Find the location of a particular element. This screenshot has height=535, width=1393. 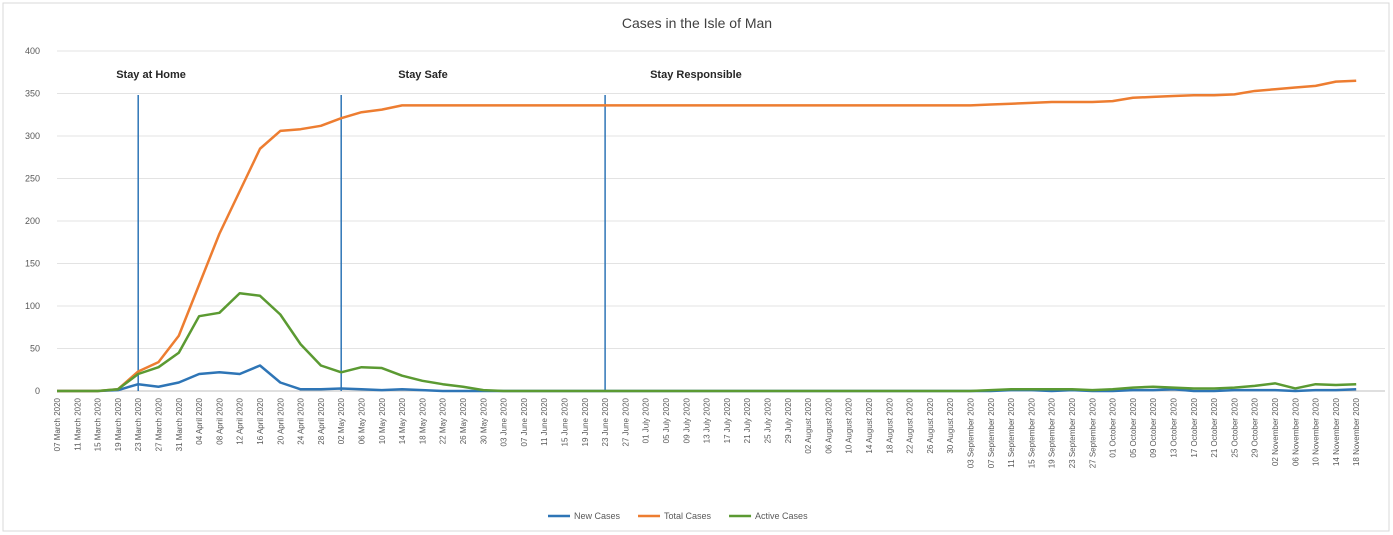

y-tick-label: 400 is located at coordinates (32, 51).